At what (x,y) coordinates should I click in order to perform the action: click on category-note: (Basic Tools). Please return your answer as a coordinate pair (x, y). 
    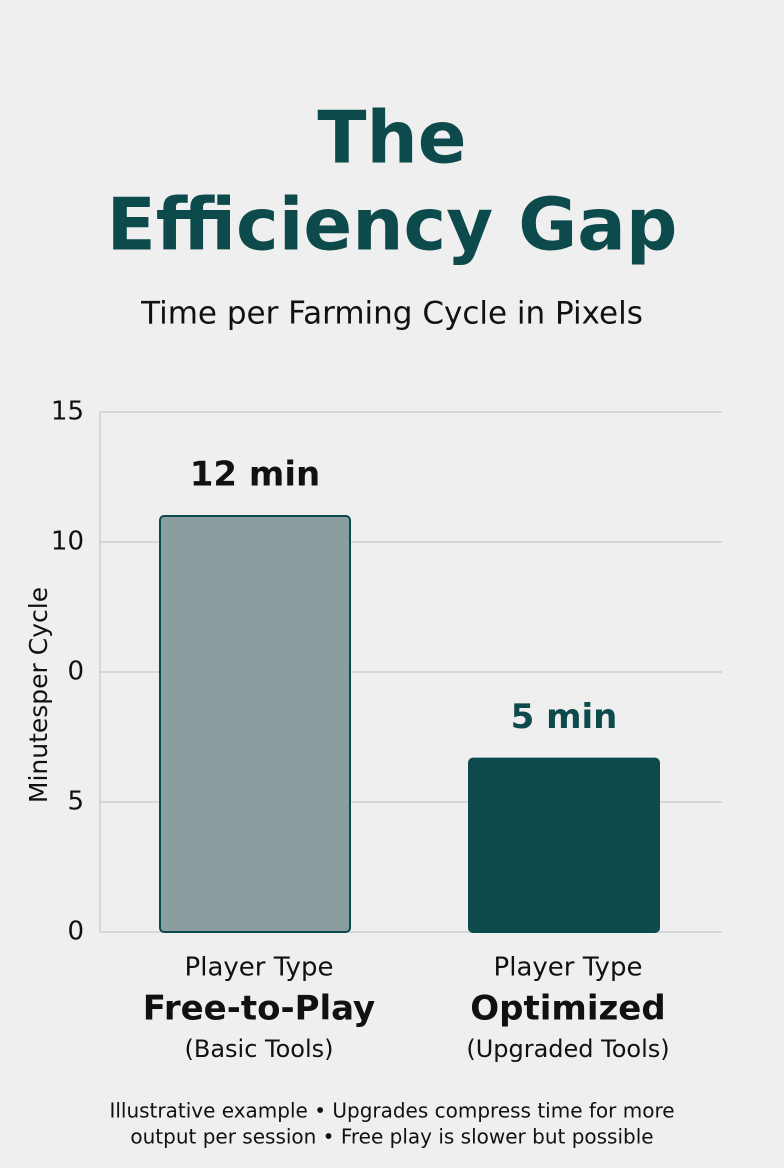
    Looking at the image, I should click on (258, 1049).